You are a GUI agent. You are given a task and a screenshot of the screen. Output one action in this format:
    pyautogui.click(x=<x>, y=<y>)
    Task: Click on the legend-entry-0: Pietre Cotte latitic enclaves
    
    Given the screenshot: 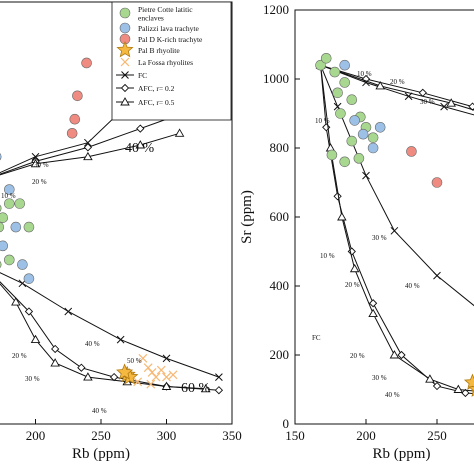 What is the action you would take?
    pyautogui.click(x=156, y=14)
    